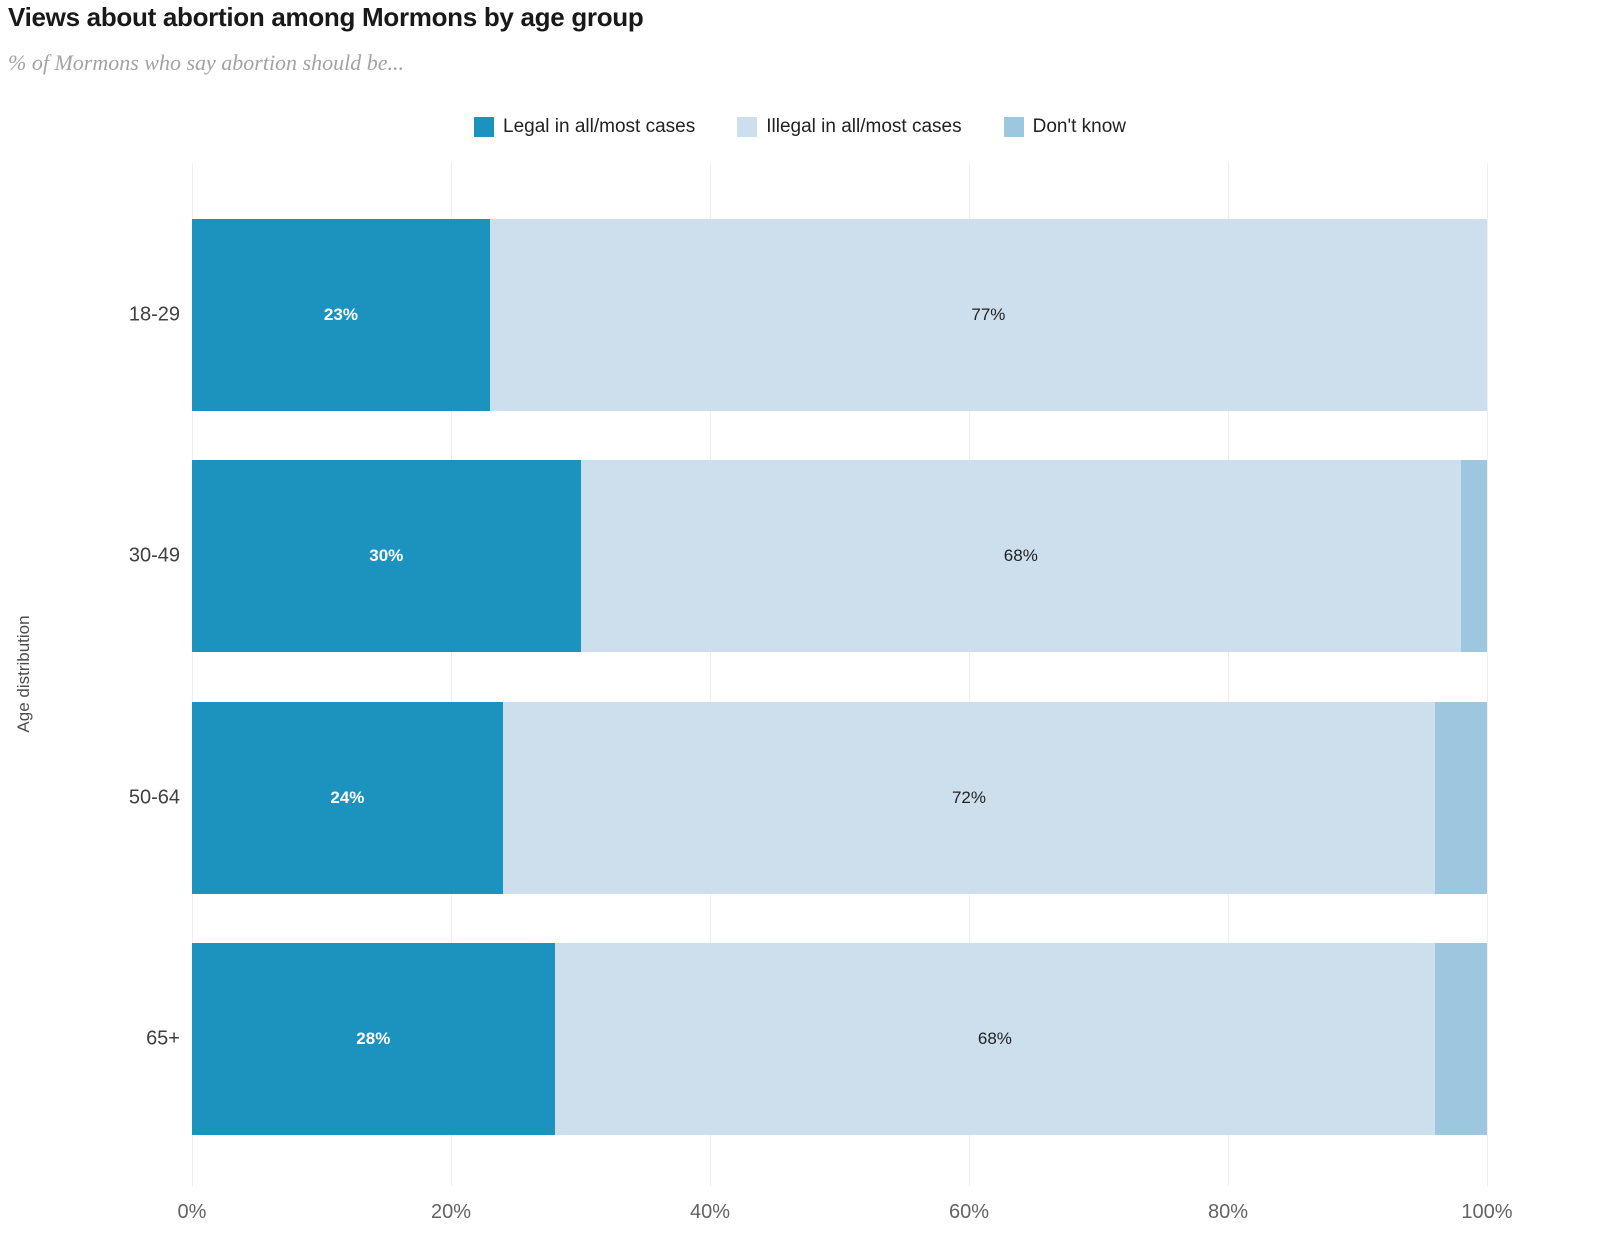  Describe the element at coordinates (154, 314) in the screenshot. I see `y-axis-category-label: 18-29` at that location.